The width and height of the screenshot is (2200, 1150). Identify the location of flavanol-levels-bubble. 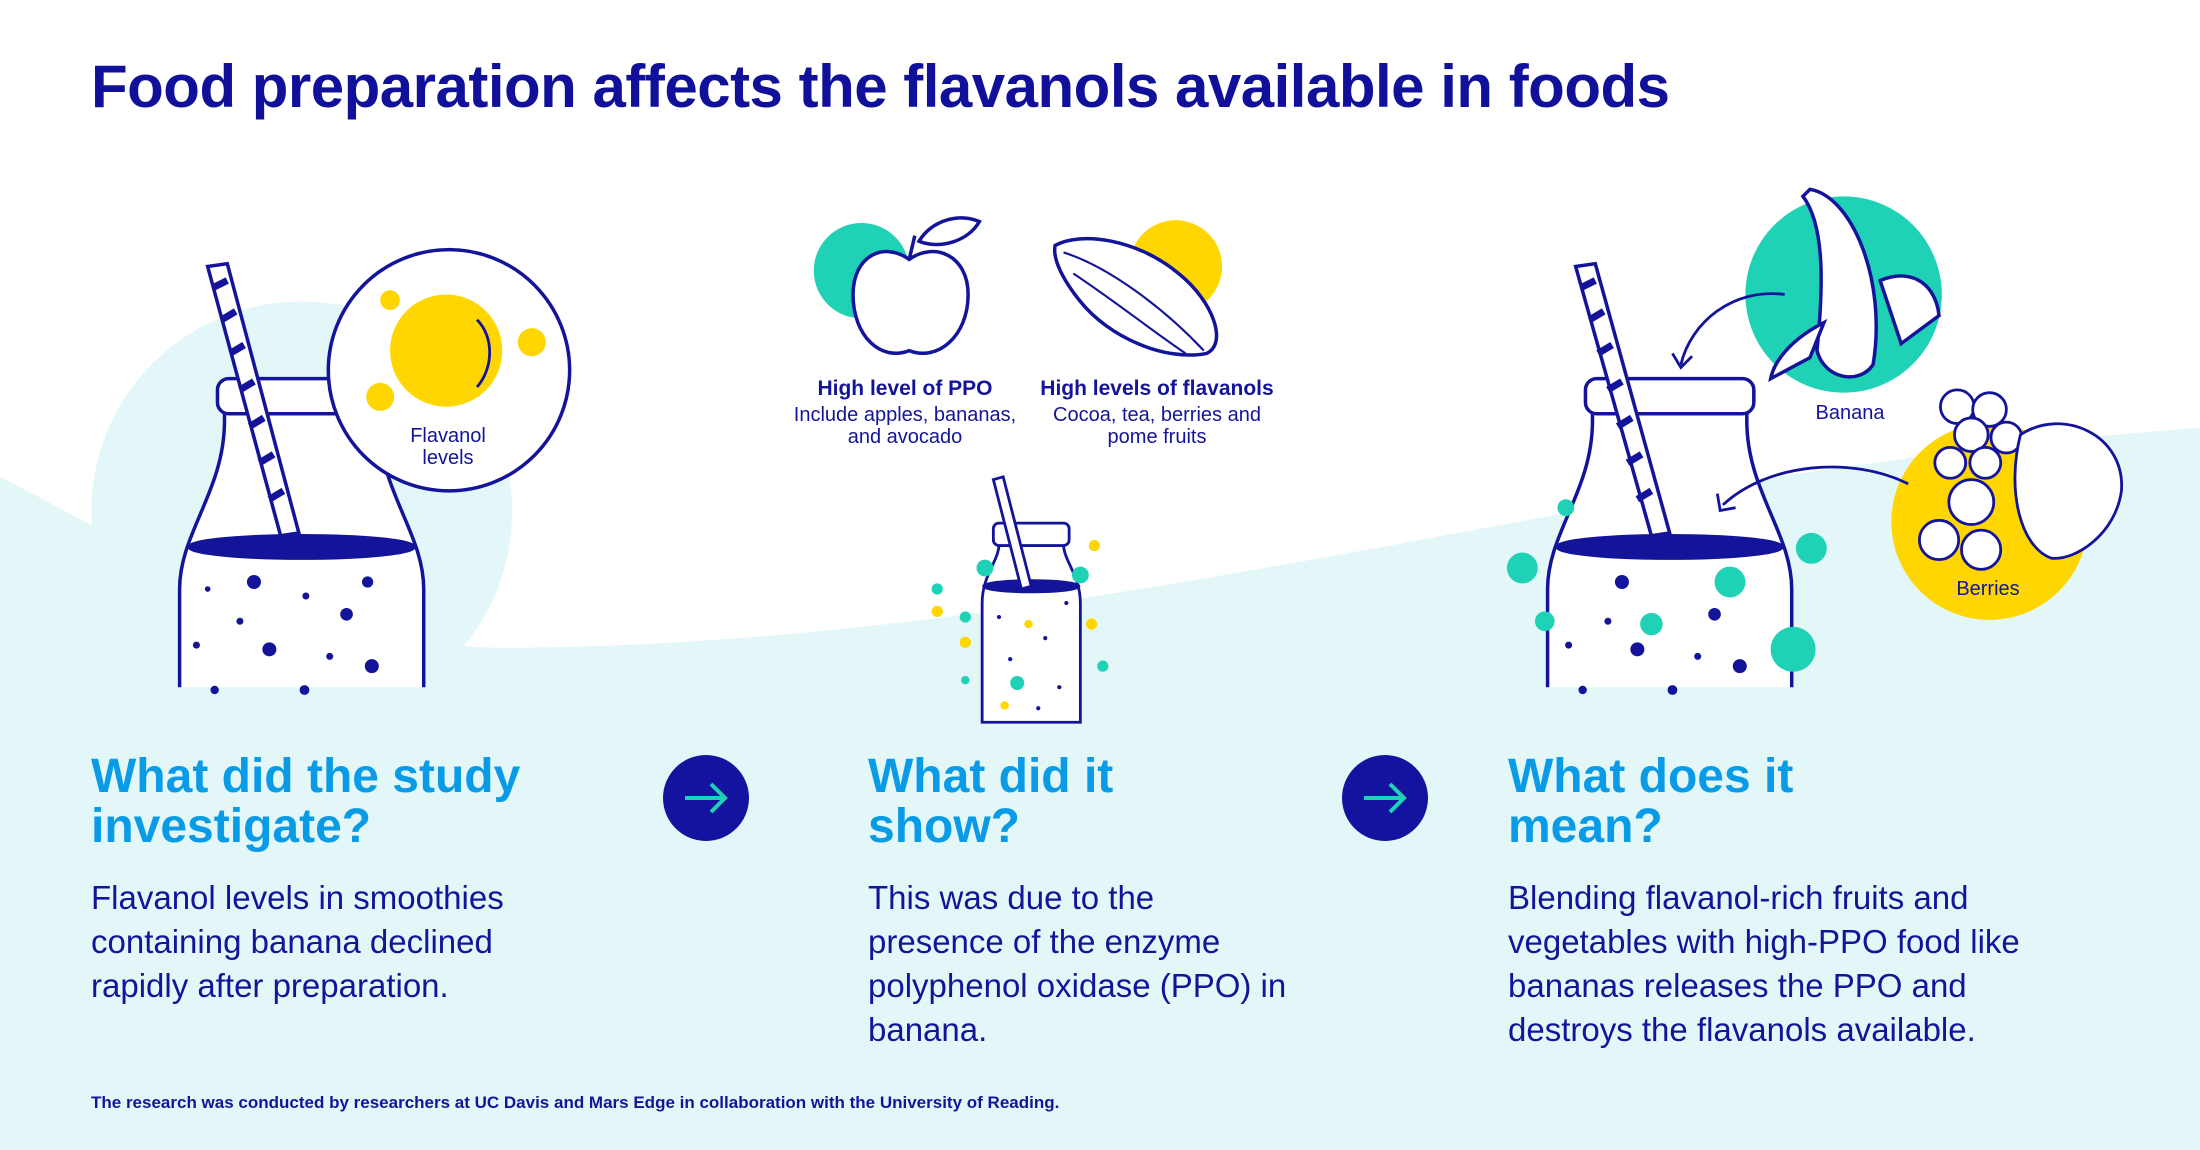
(449, 370).